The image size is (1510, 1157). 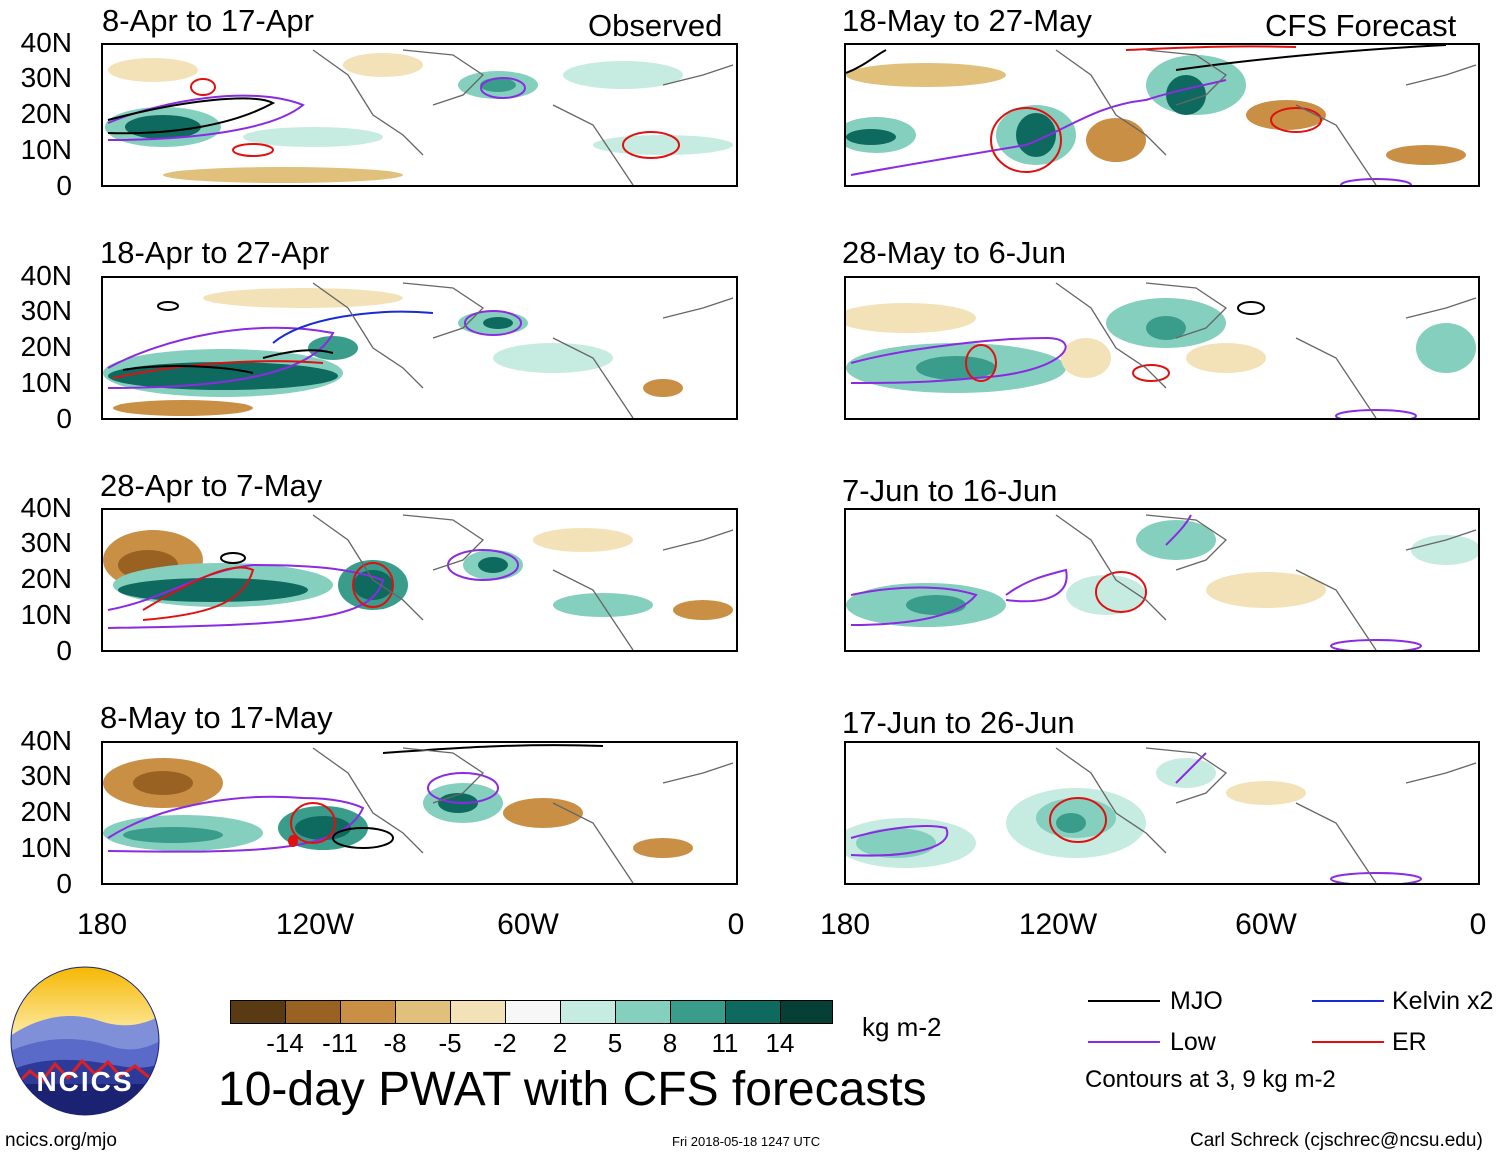 What do you see at coordinates (725, 1043) in the screenshot?
I see `colorbar-tick: 11` at bounding box center [725, 1043].